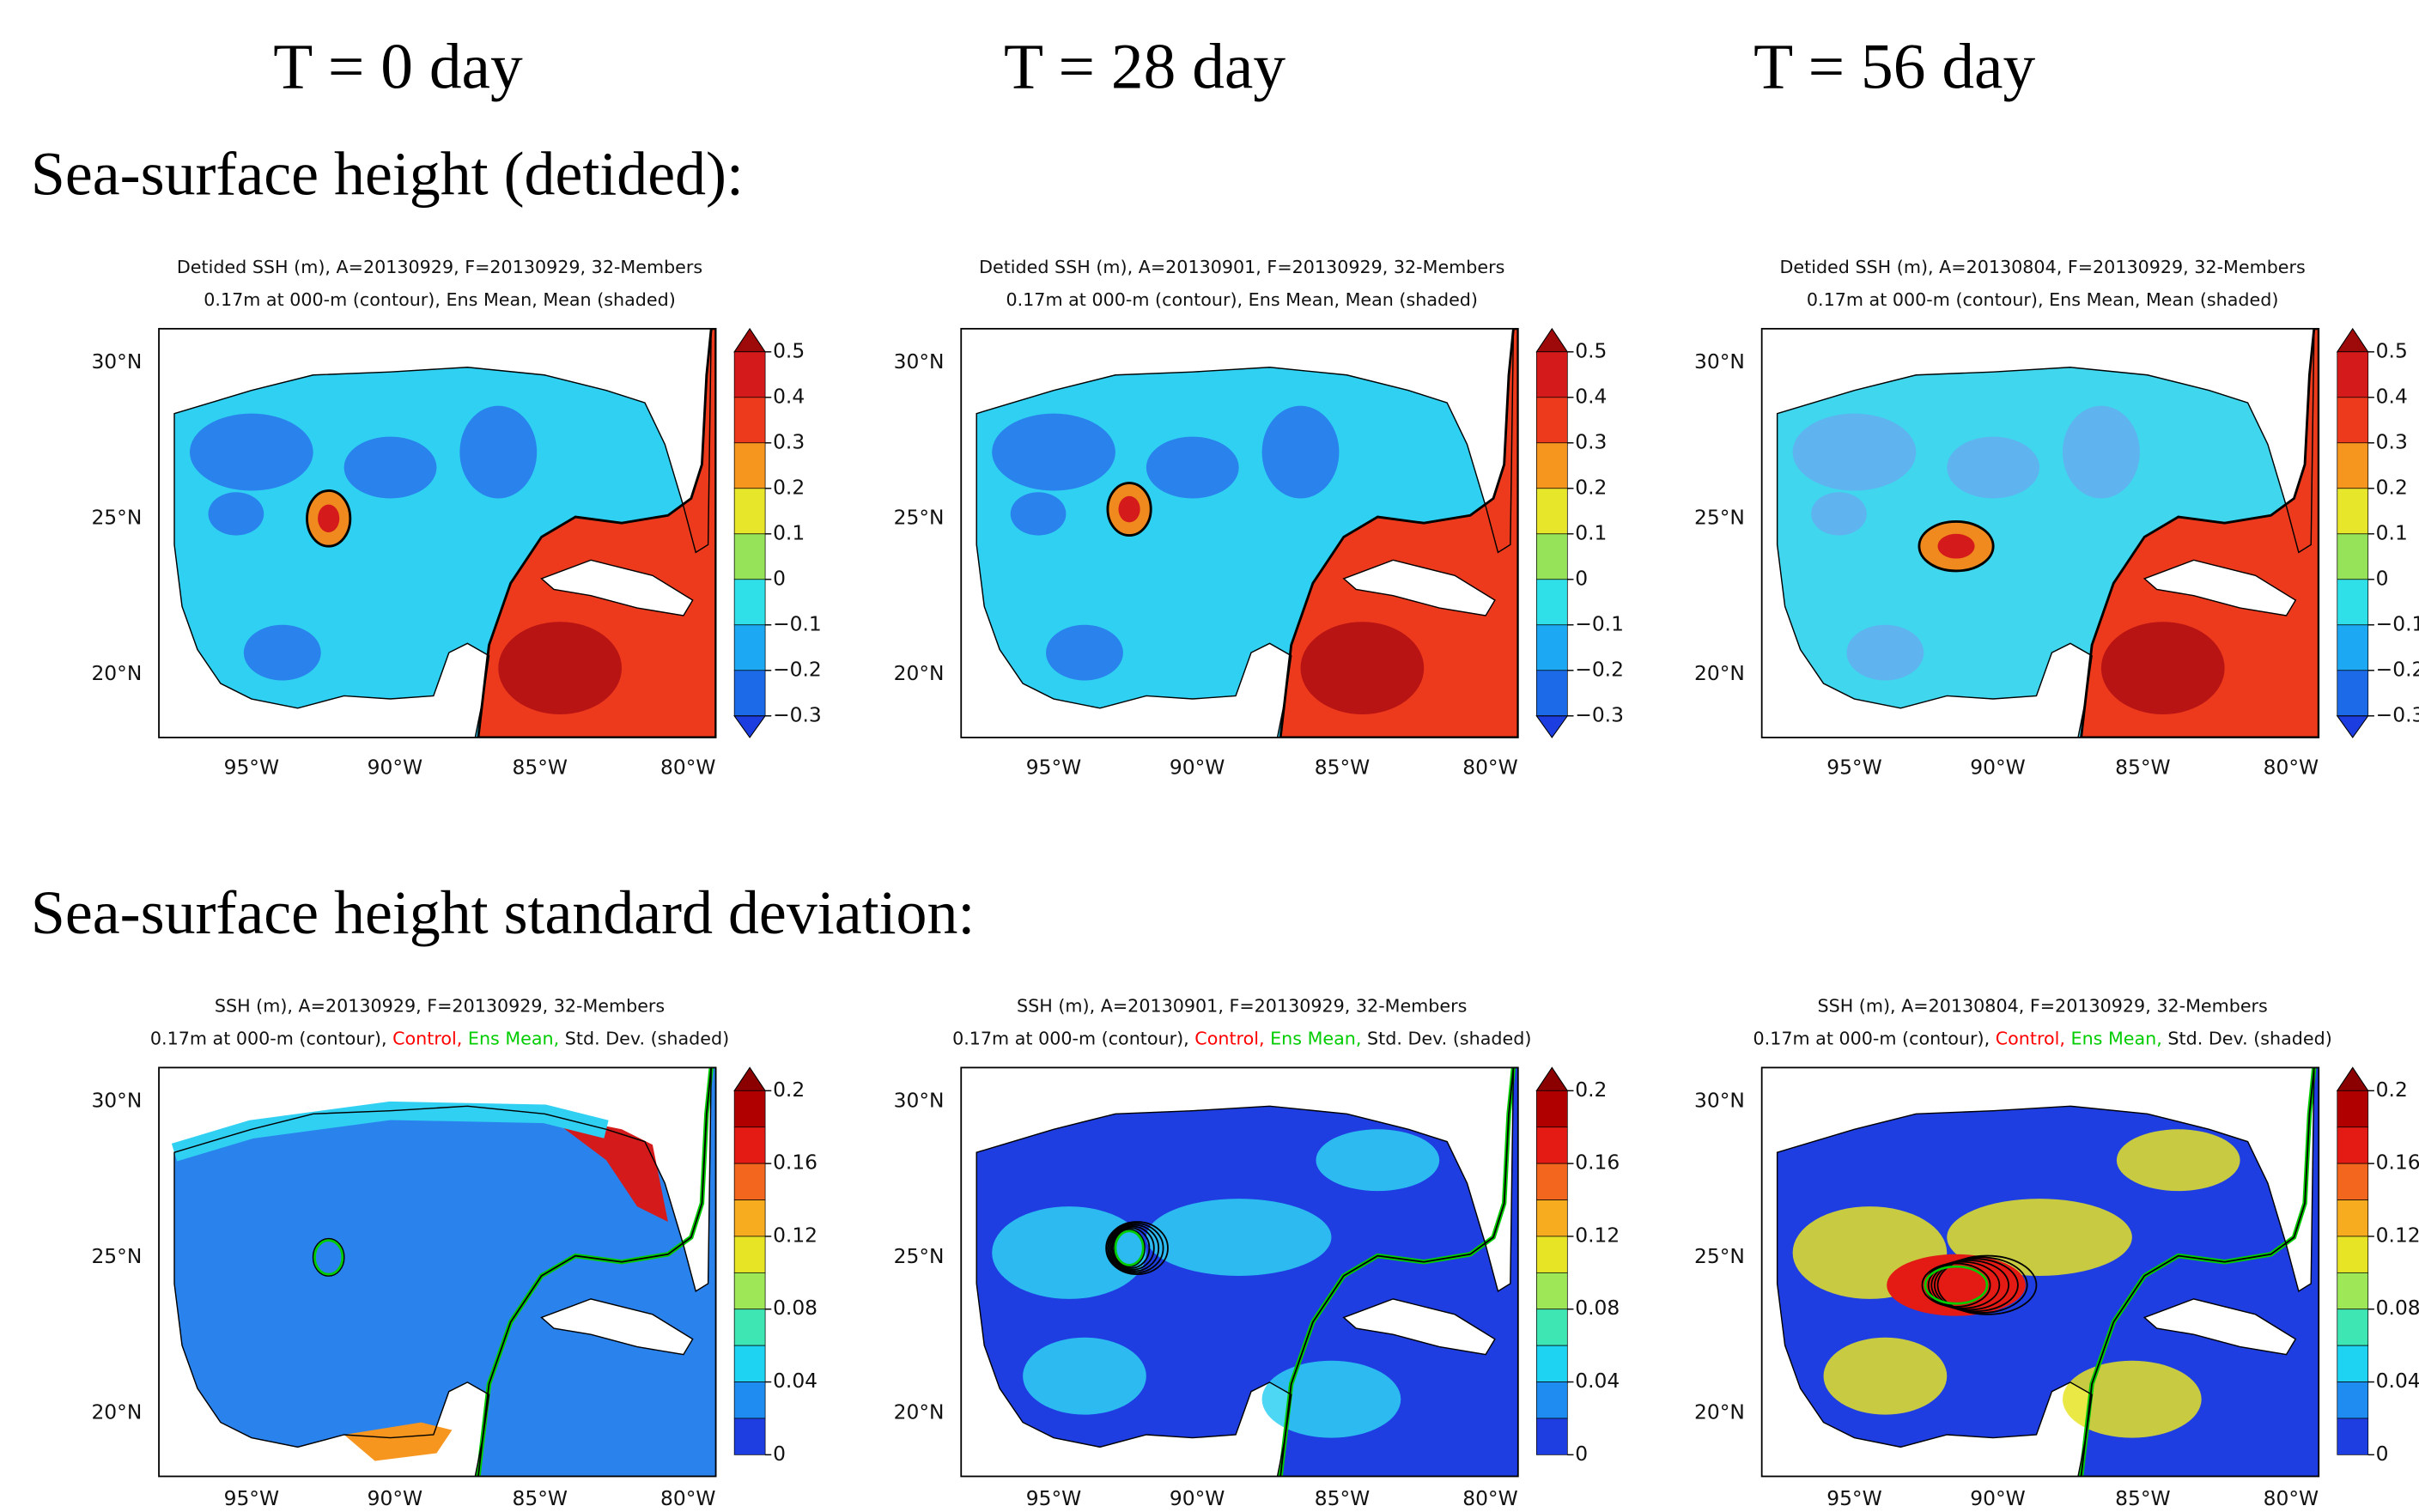 Image resolution: width=2419 pixels, height=1512 pixels. What do you see at coordinates (1894, 67) in the screenshot?
I see `column-header: T = 56 day` at bounding box center [1894, 67].